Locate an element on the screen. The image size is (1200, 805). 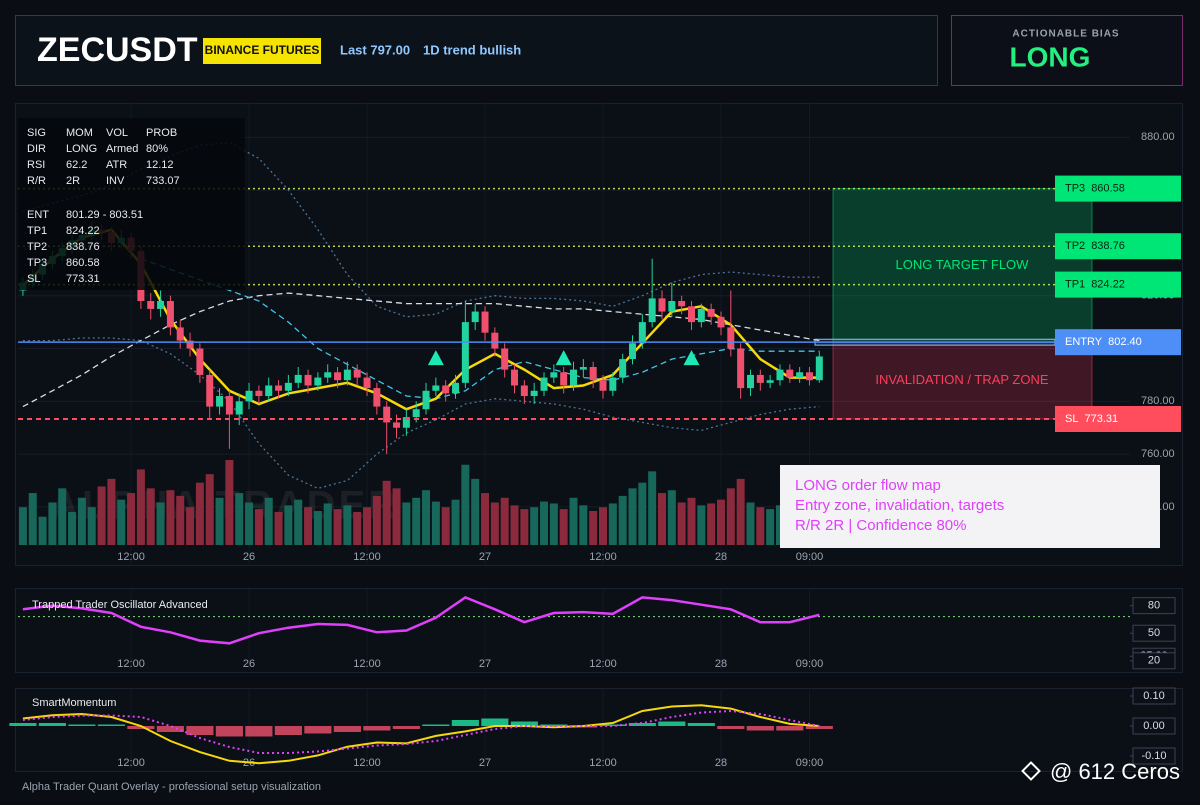
indicator-line is located at coordinates (421, 413).